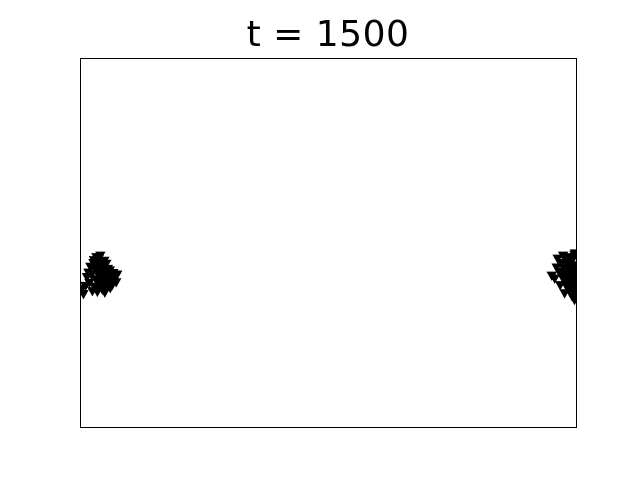 Image resolution: width=640 pixels, height=480 pixels. Describe the element at coordinates (328, 34) in the screenshot. I see `chart-title: t = 1500` at that location.